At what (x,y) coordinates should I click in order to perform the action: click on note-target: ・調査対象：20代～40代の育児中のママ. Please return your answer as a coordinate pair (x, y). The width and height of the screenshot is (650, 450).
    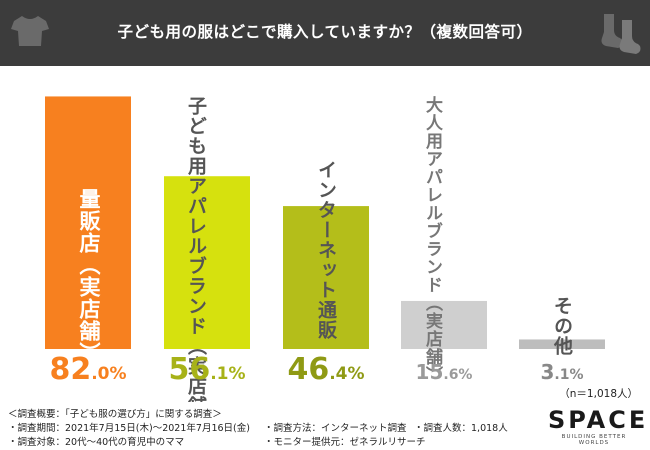
    Looking at the image, I should click on (96, 442).